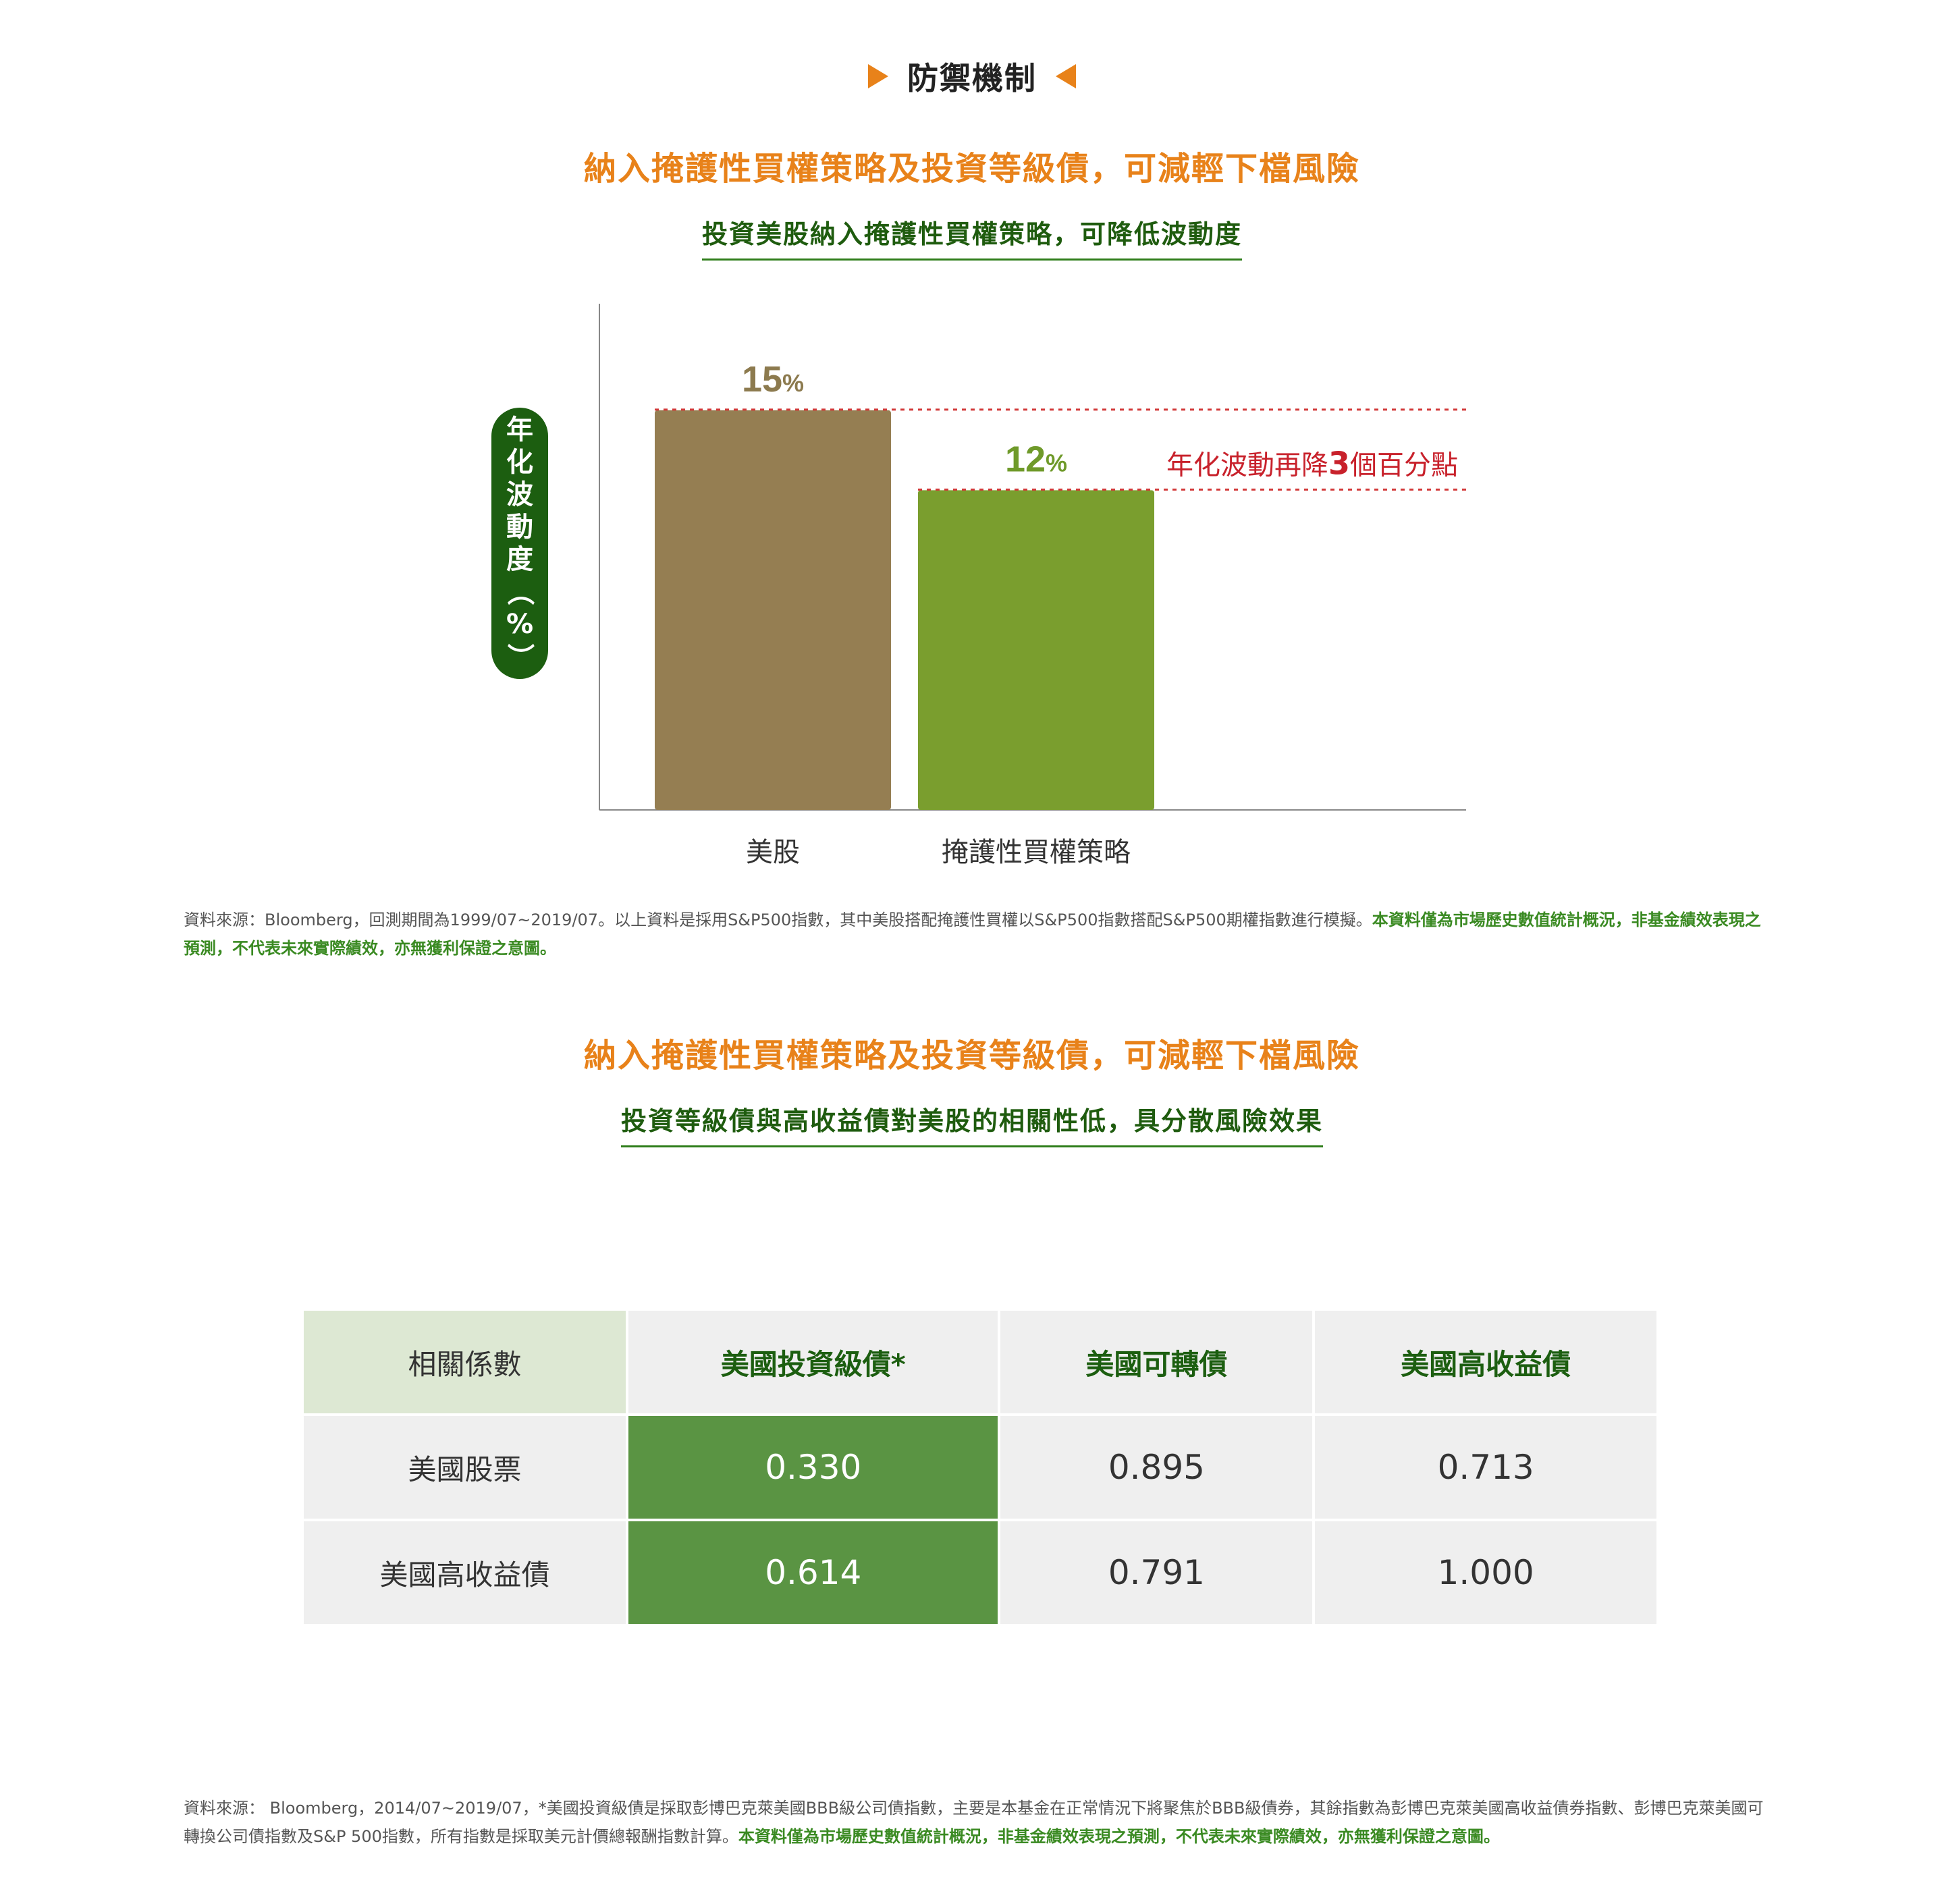 The image size is (1944, 1904). Describe the element at coordinates (971, 169) in the screenshot. I see `block1-heading: 納入掩護性買權策略及投資等級債，可減輕下檔風險` at that location.